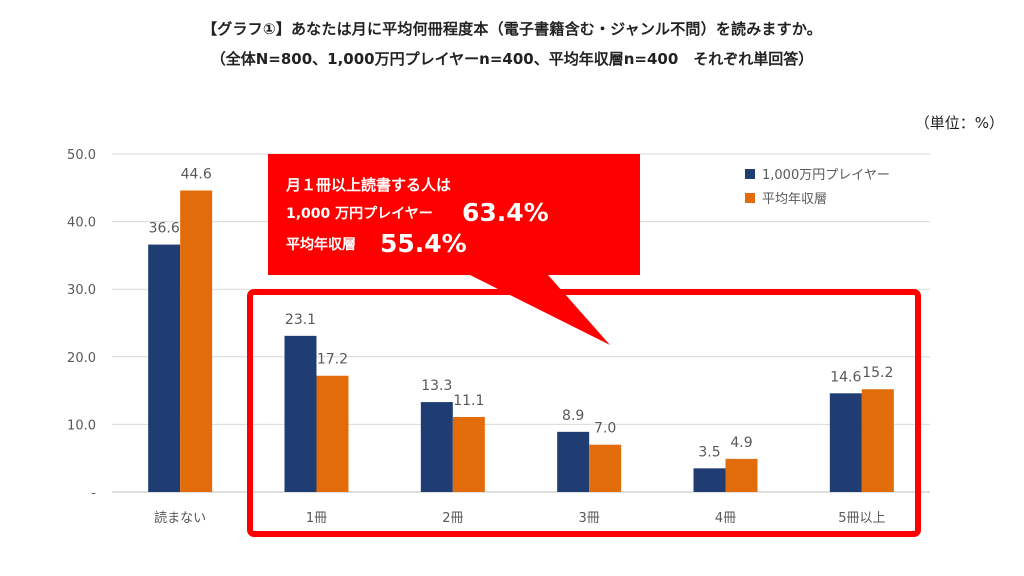 This screenshot has height=576, width=1024. What do you see at coordinates (959, 123) in the screenshot?
I see `unit-label: （単位：%）` at bounding box center [959, 123].